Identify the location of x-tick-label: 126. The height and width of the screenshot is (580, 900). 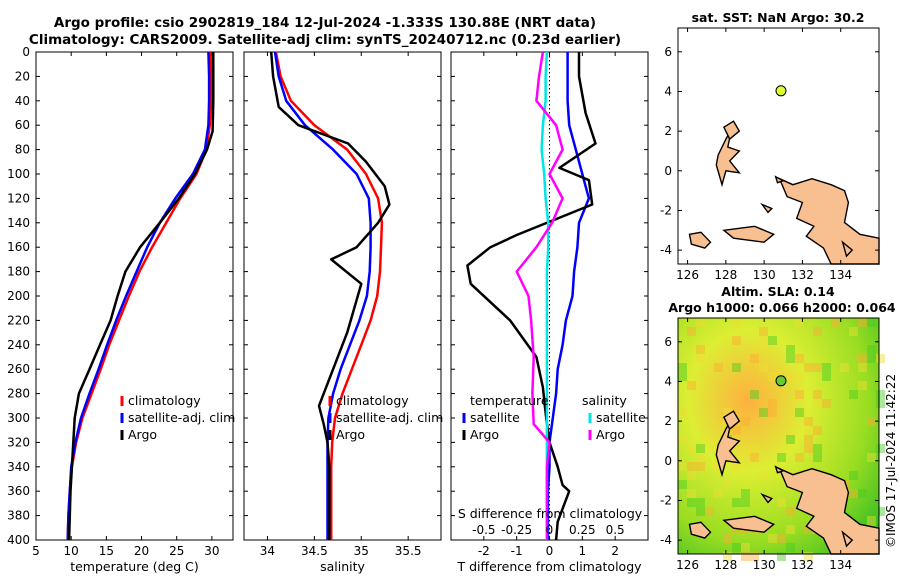
(687, 275).